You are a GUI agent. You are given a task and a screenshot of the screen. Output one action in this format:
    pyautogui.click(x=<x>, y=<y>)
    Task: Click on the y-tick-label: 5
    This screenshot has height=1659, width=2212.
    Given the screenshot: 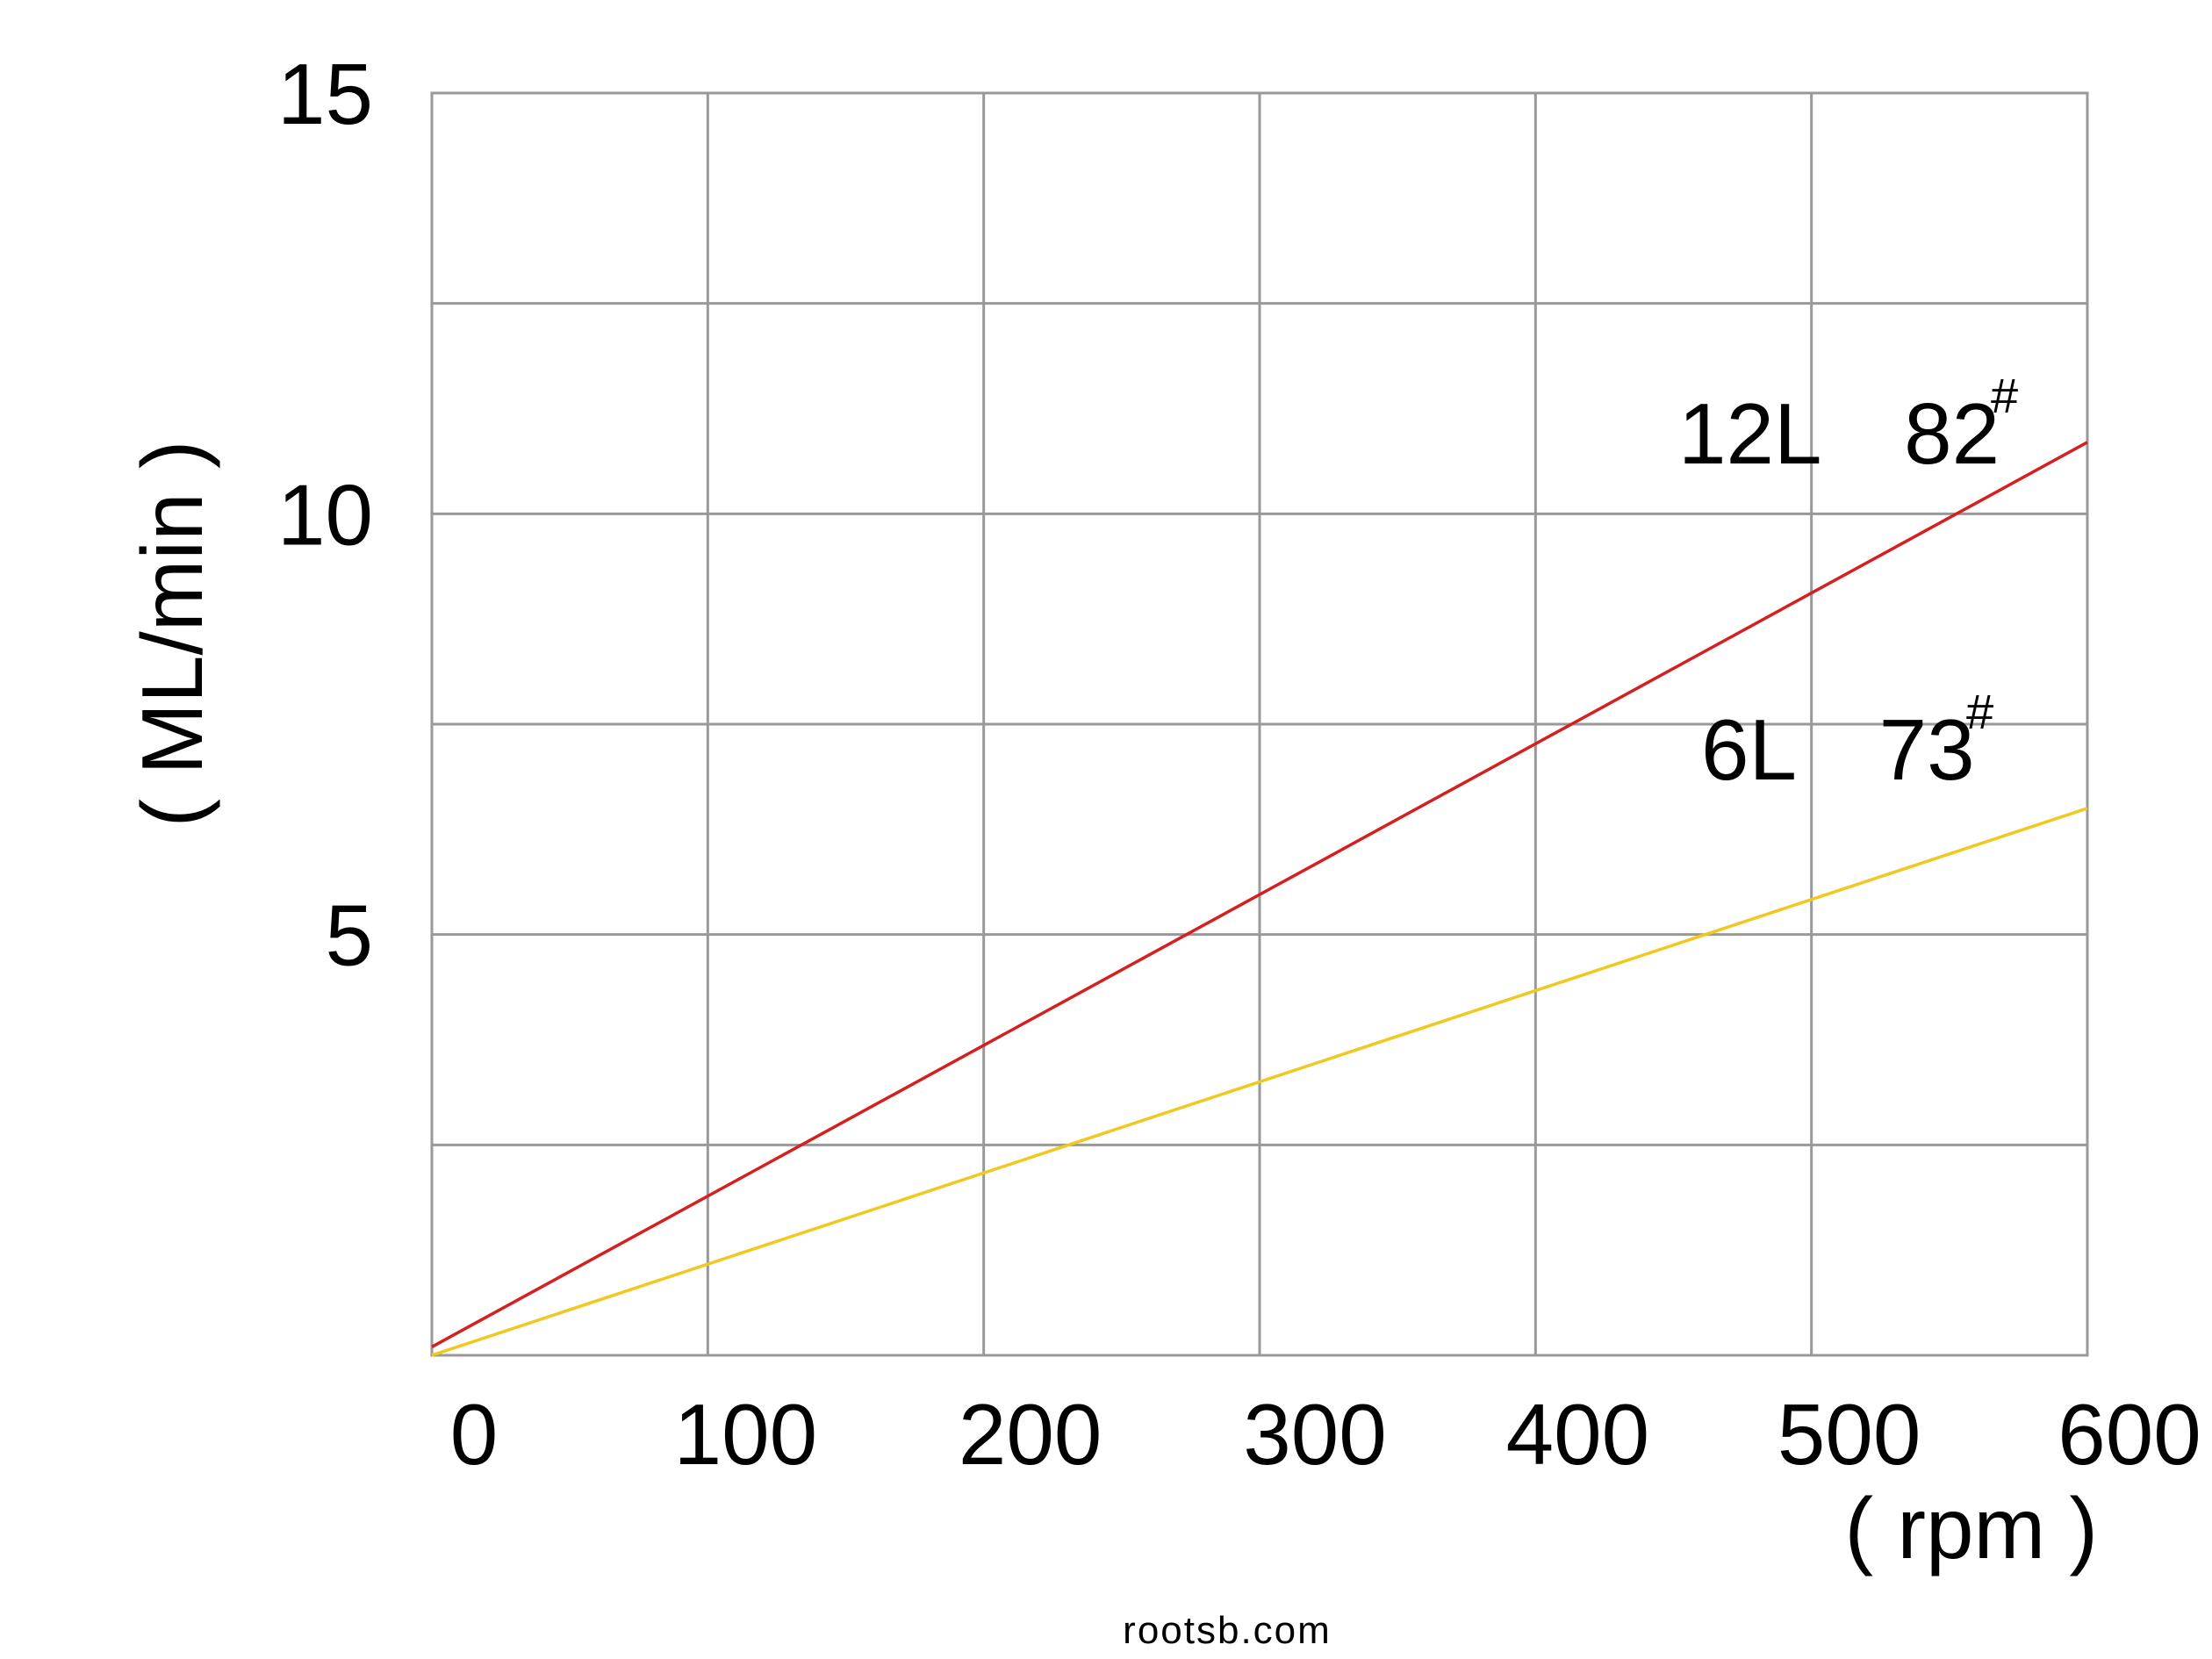 What is the action you would take?
    pyautogui.click(x=349, y=935)
    